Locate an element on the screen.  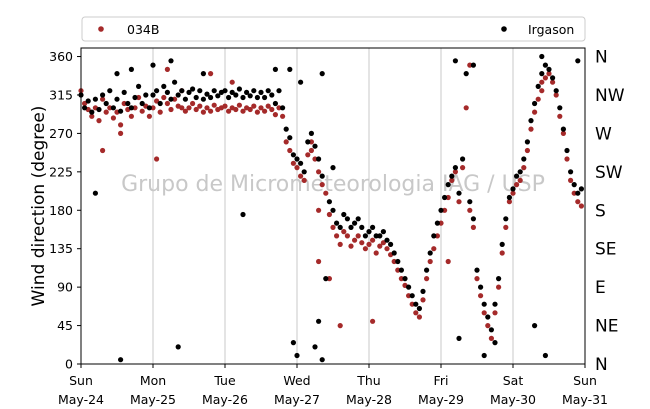
x-tick-day-label: Tue is located at coordinates (224, 380).